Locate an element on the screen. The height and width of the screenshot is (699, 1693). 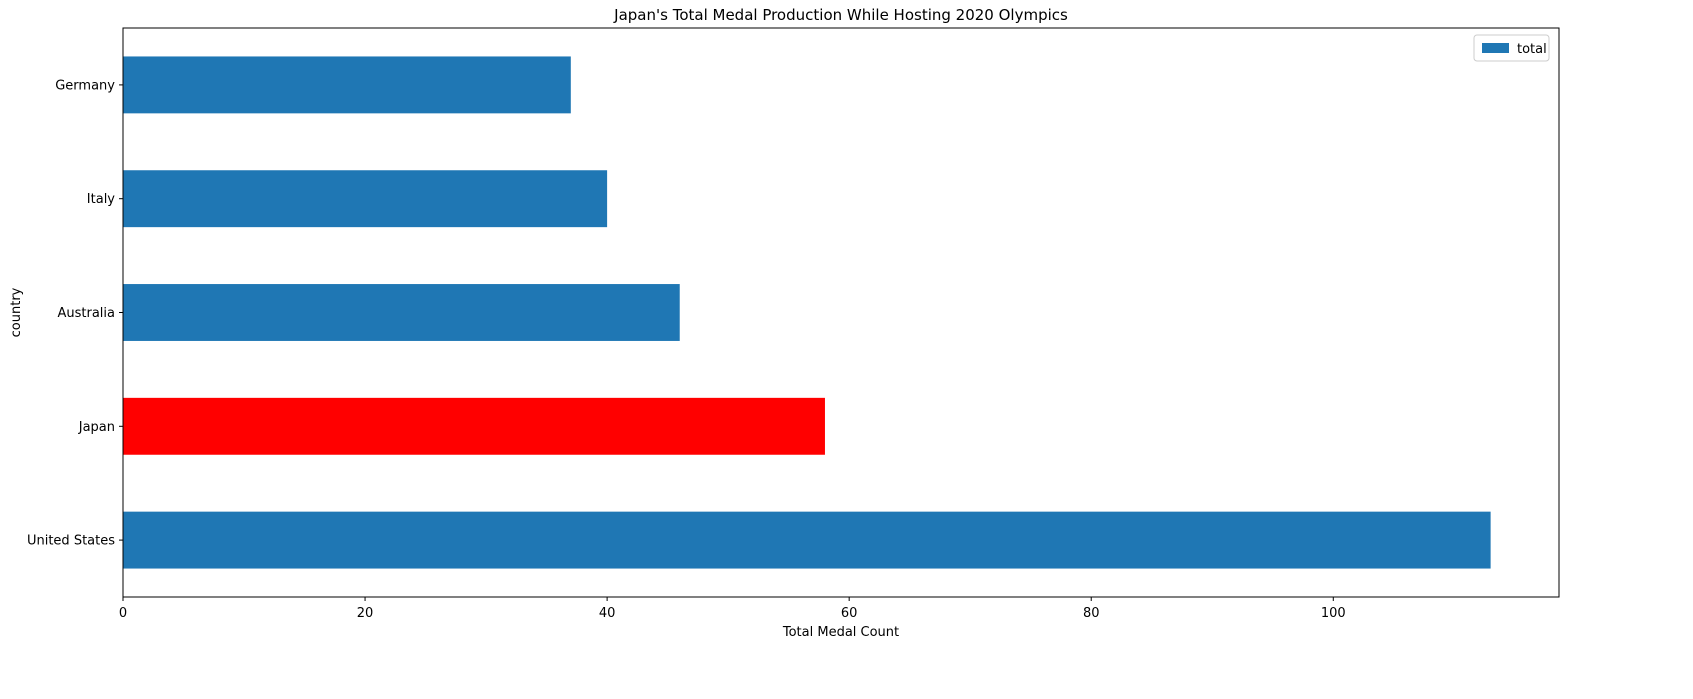
y-tick-label: Australia is located at coordinates (86, 313).